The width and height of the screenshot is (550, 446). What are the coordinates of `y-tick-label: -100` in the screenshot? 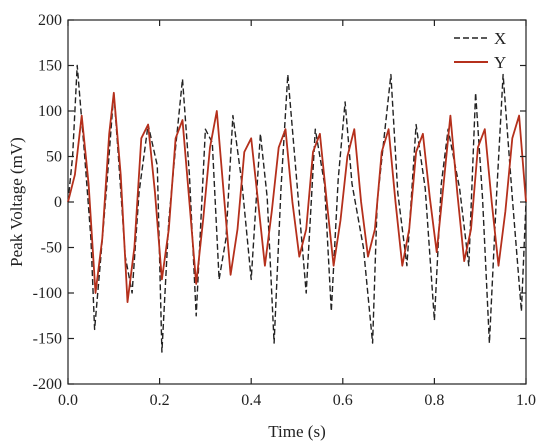 It's located at (47, 293).